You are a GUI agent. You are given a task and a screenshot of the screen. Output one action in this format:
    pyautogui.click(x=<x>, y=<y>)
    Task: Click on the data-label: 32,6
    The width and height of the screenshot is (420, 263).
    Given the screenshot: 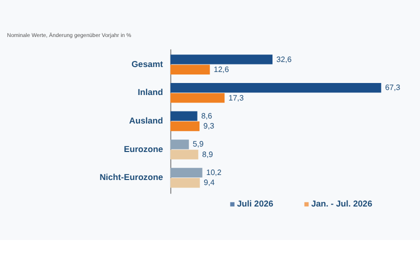 What is the action you would take?
    pyautogui.click(x=284, y=59)
    